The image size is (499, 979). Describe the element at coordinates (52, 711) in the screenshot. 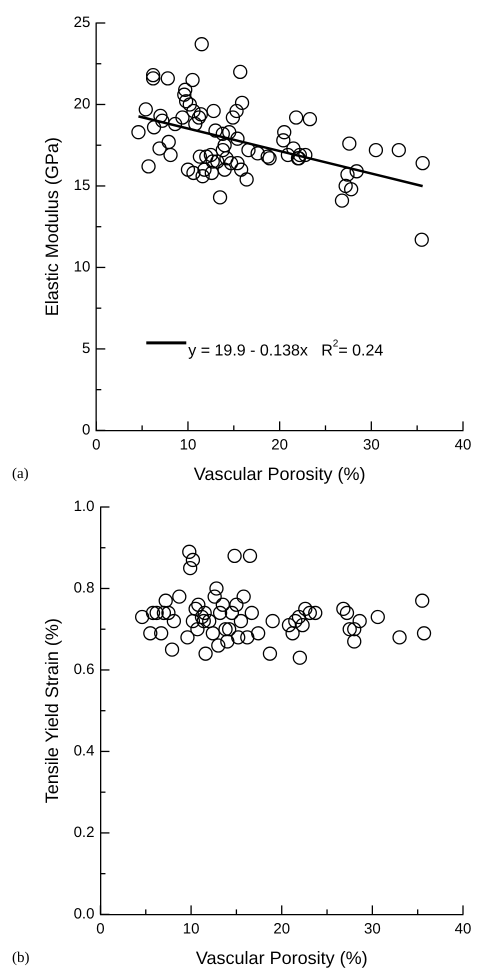

I see `y-axis-title: Tensile Yield Strain (%)` at that location.